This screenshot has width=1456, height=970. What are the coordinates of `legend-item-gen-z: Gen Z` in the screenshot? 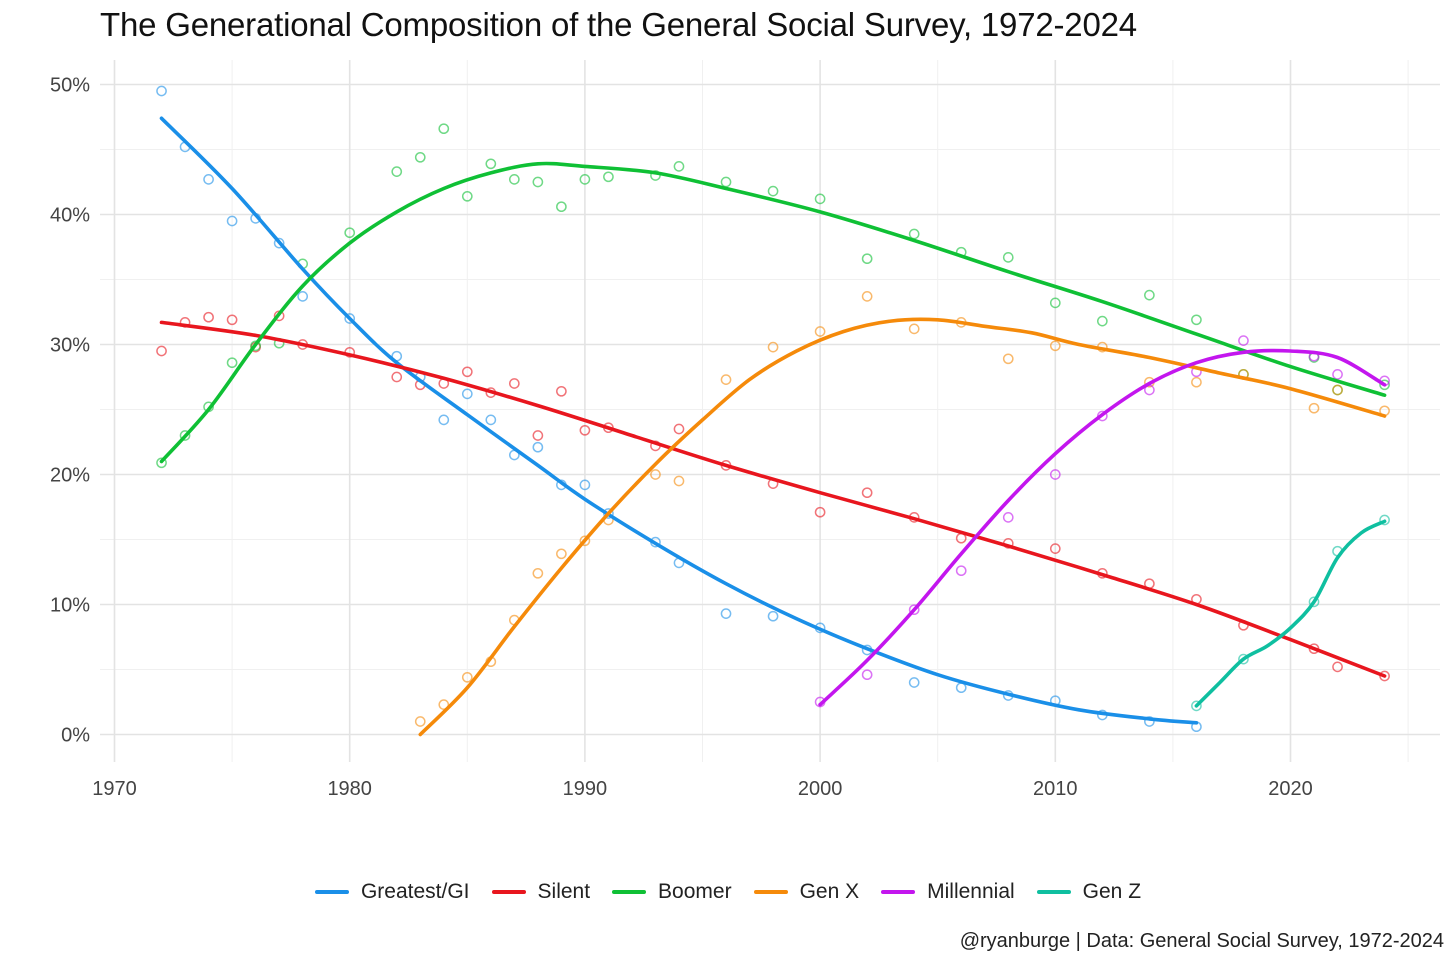 It's located at (1089, 892).